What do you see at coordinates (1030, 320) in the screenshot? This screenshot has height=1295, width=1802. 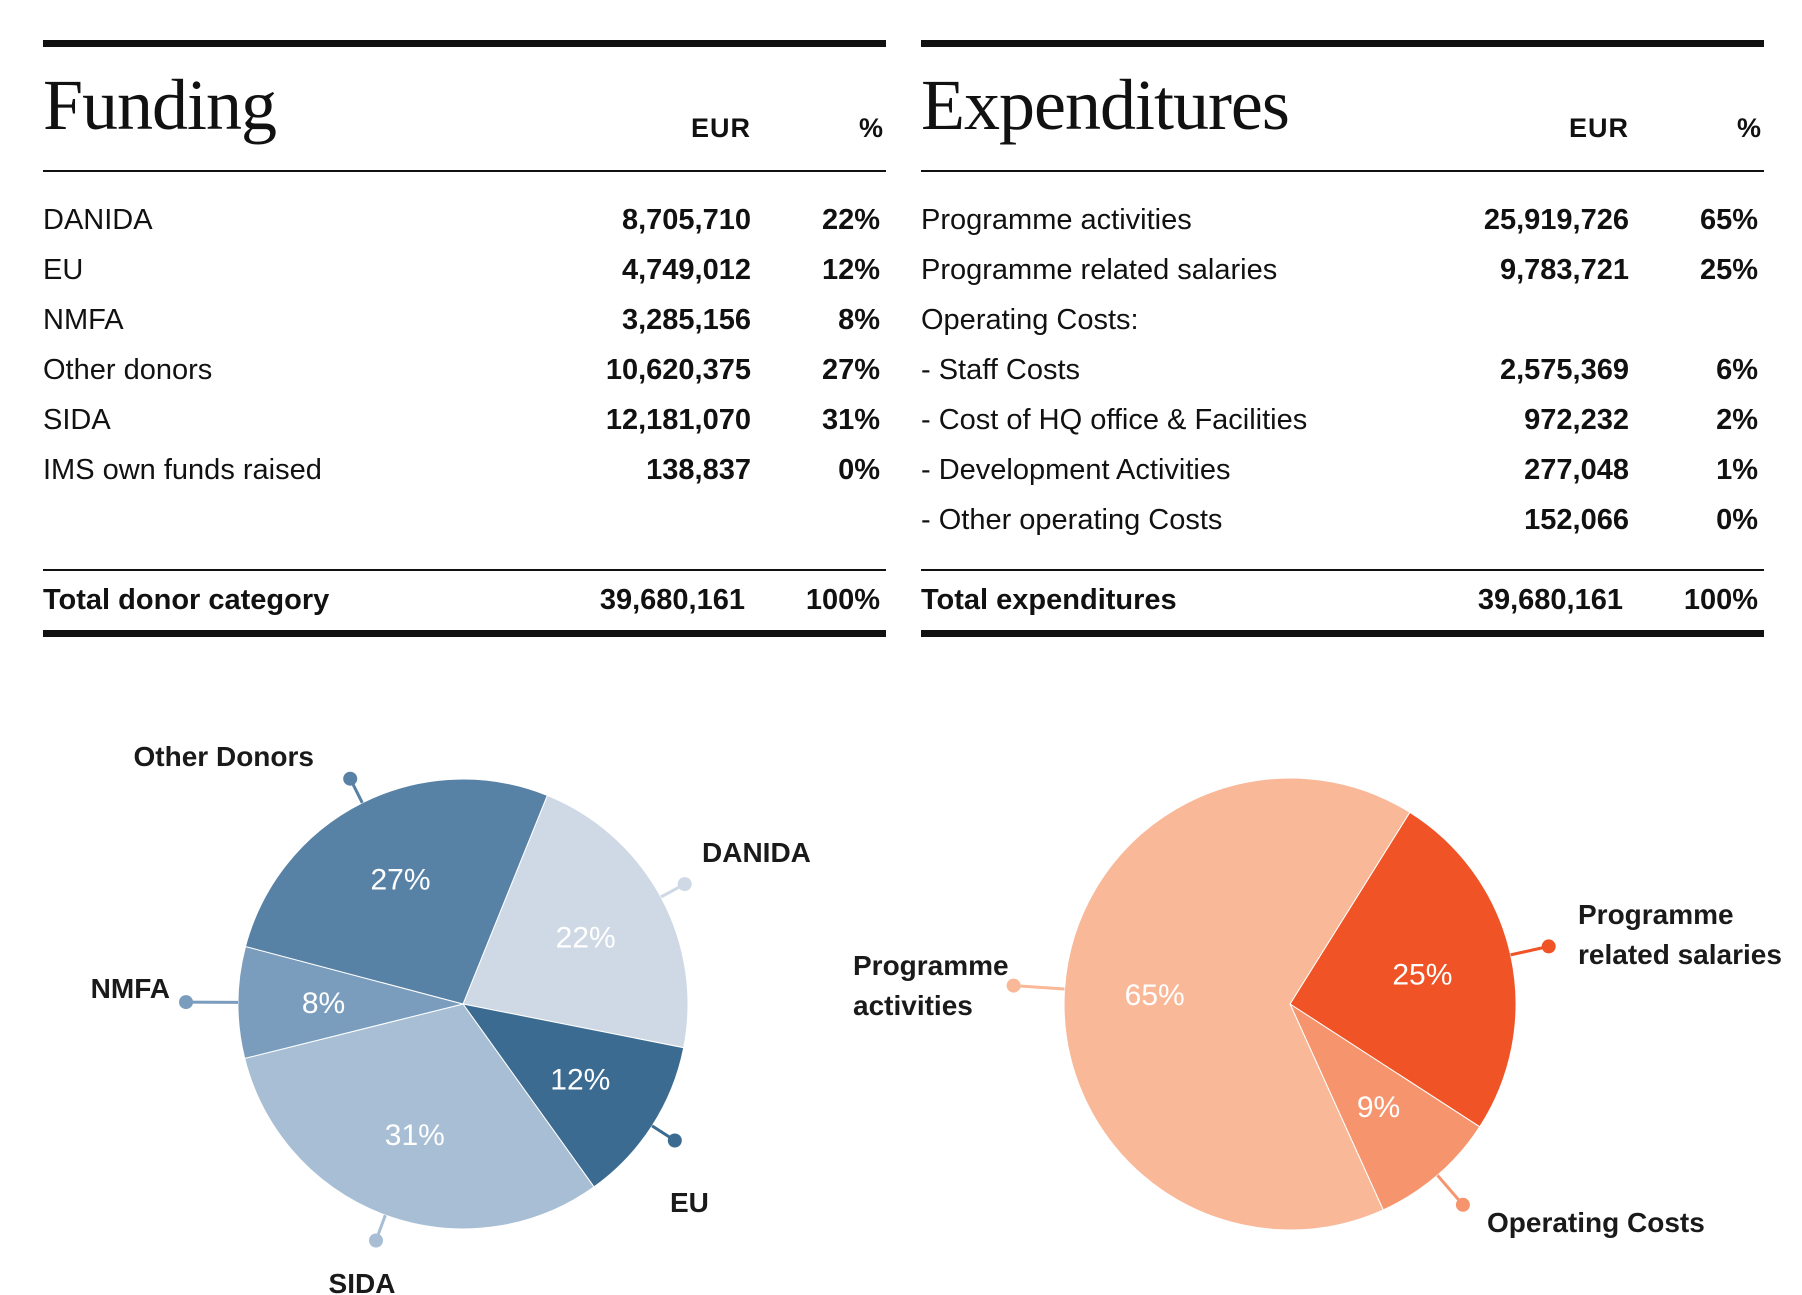 I see `row-label: Operating Costs:` at bounding box center [1030, 320].